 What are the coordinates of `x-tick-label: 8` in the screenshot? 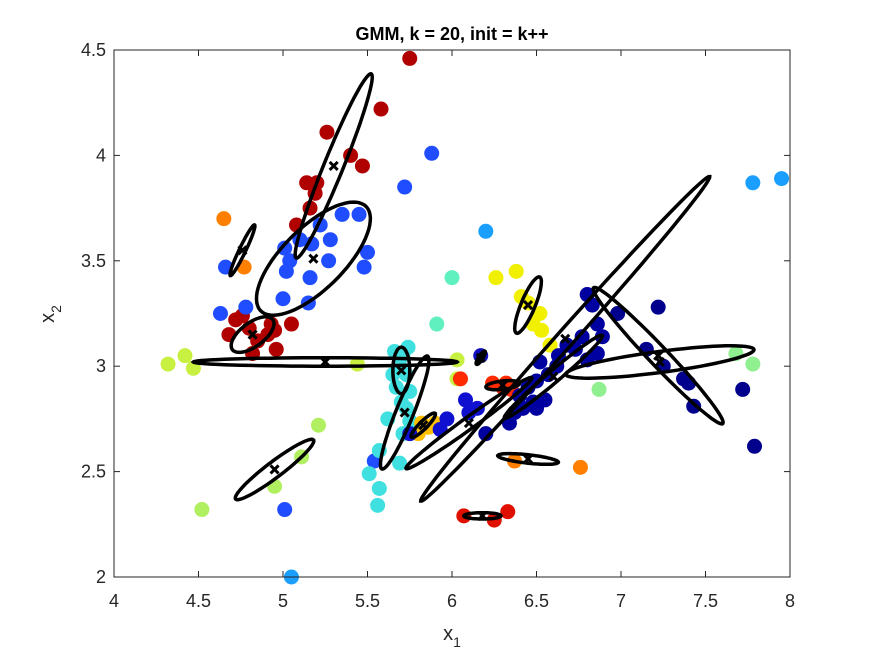 It's located at (790, 601).